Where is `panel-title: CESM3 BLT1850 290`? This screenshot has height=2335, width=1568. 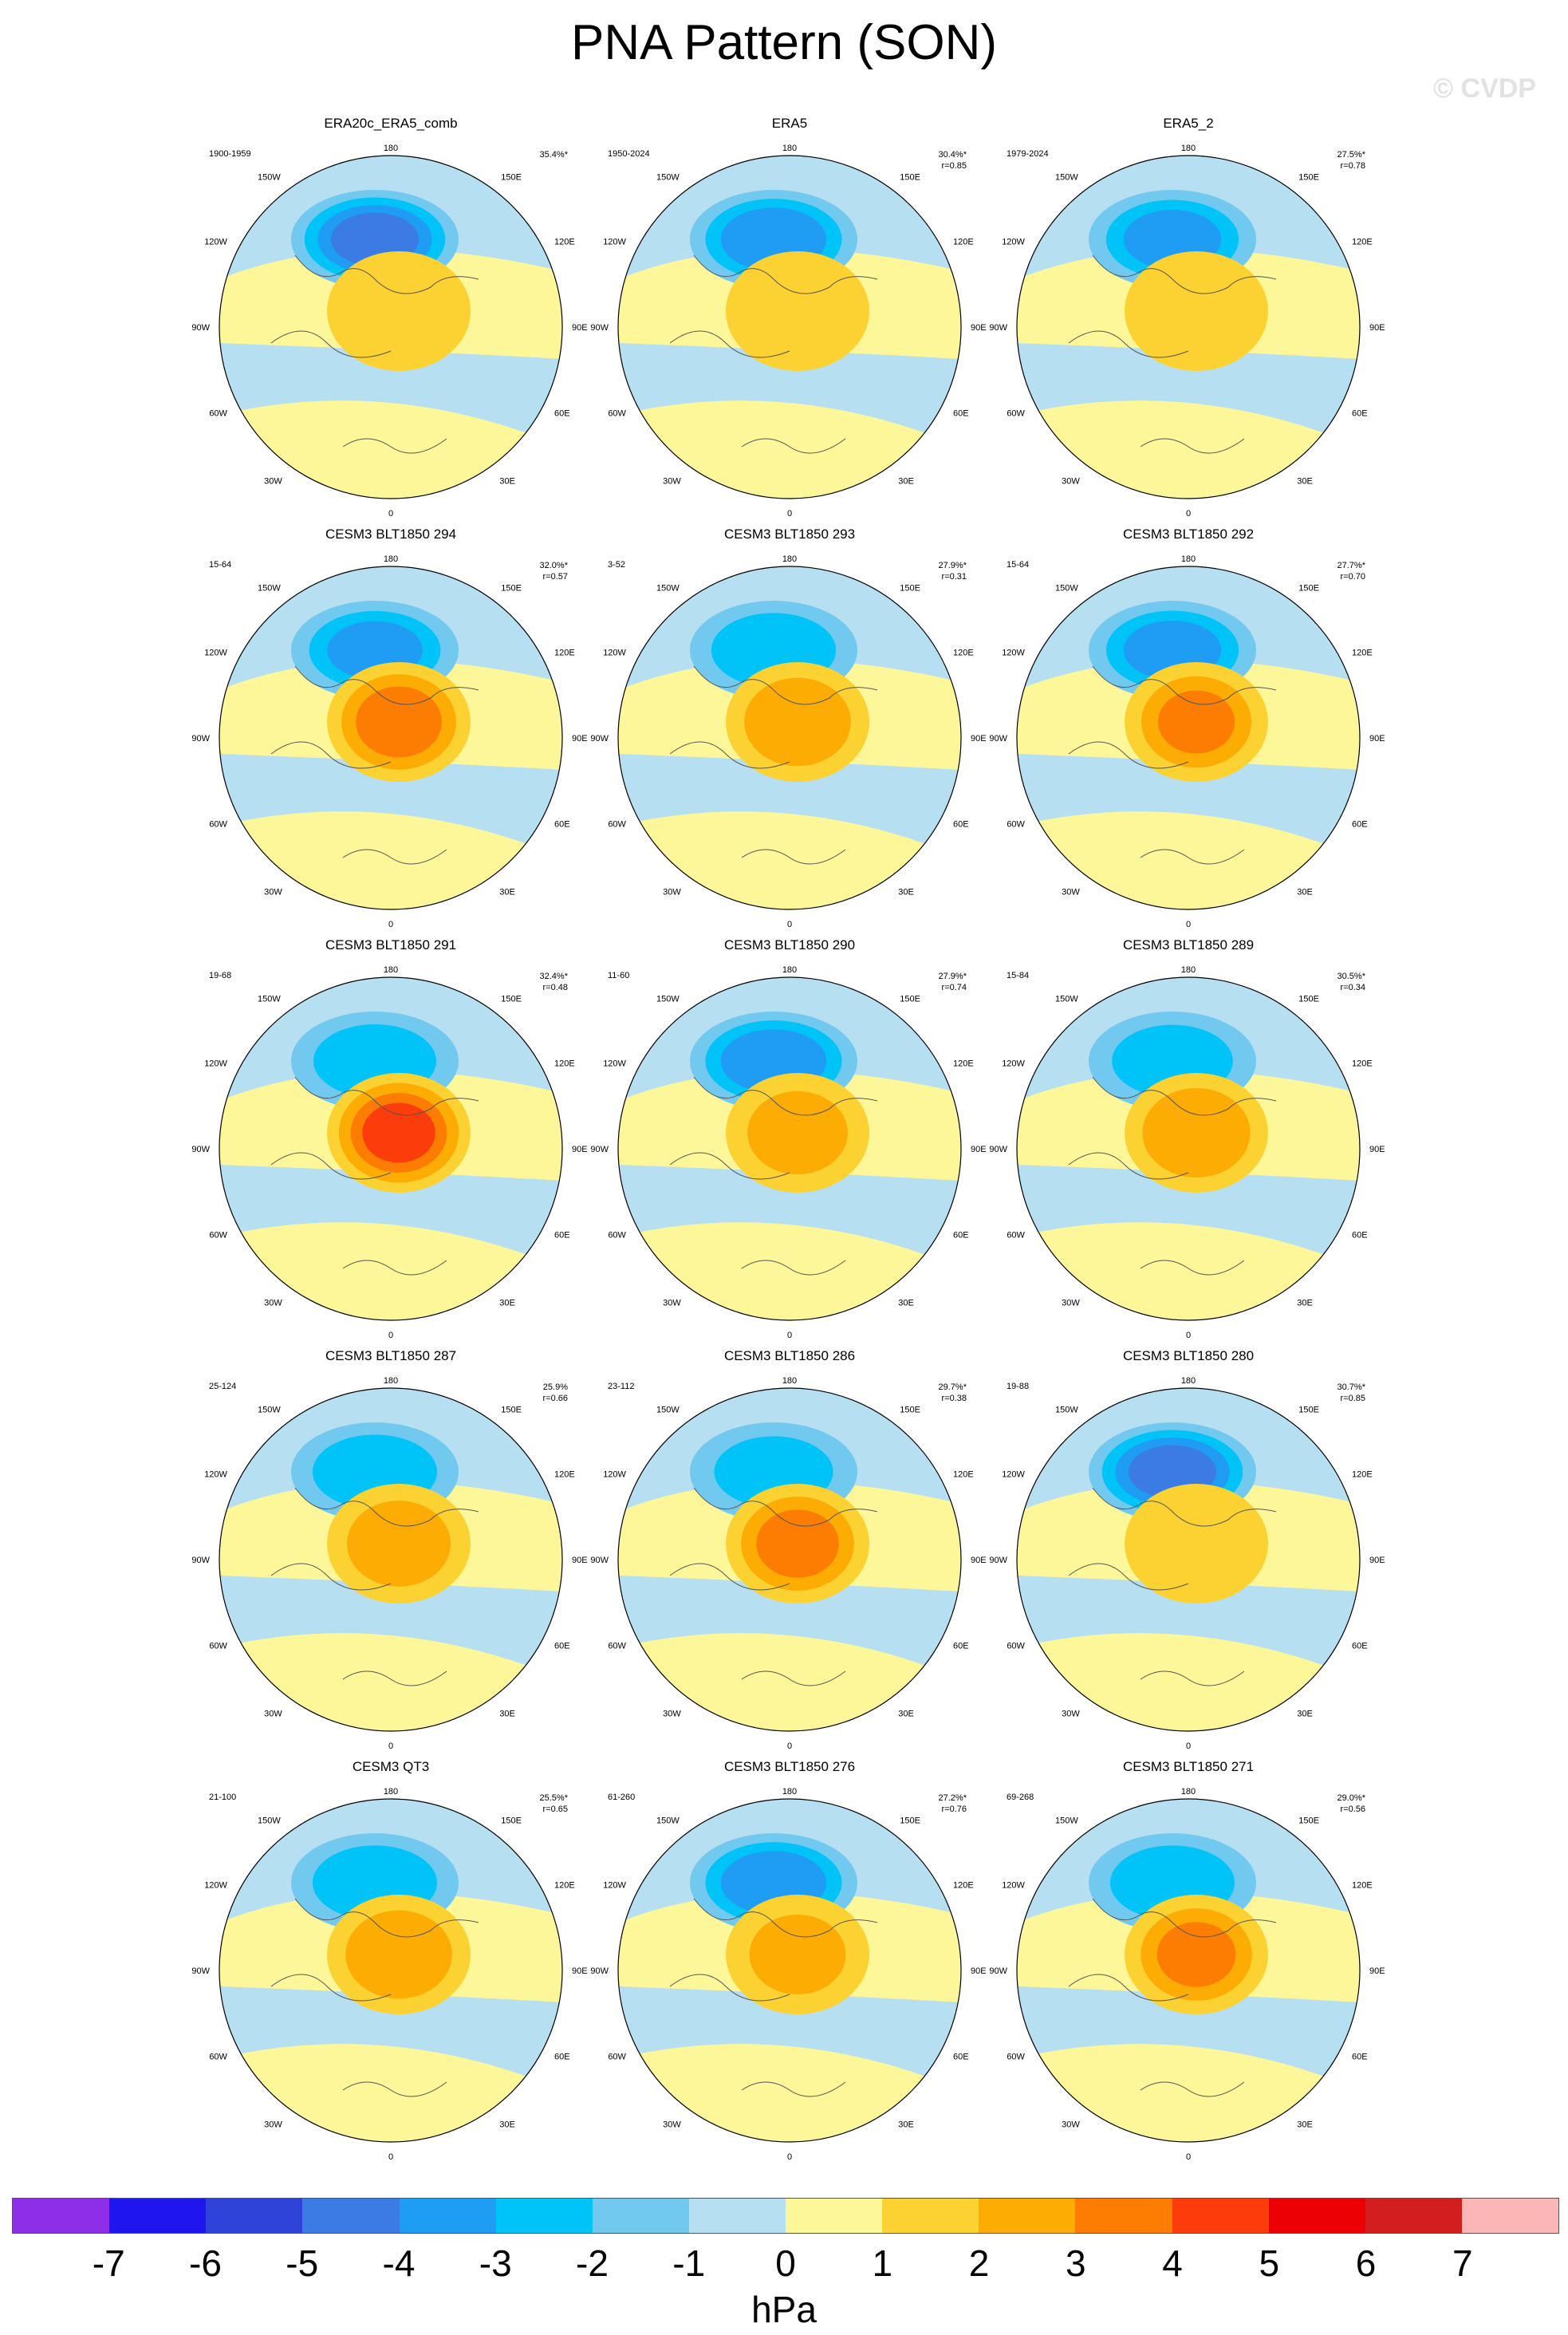
panel-title: CESM3 BLT1850 290 is located at coordinates (789, 945).